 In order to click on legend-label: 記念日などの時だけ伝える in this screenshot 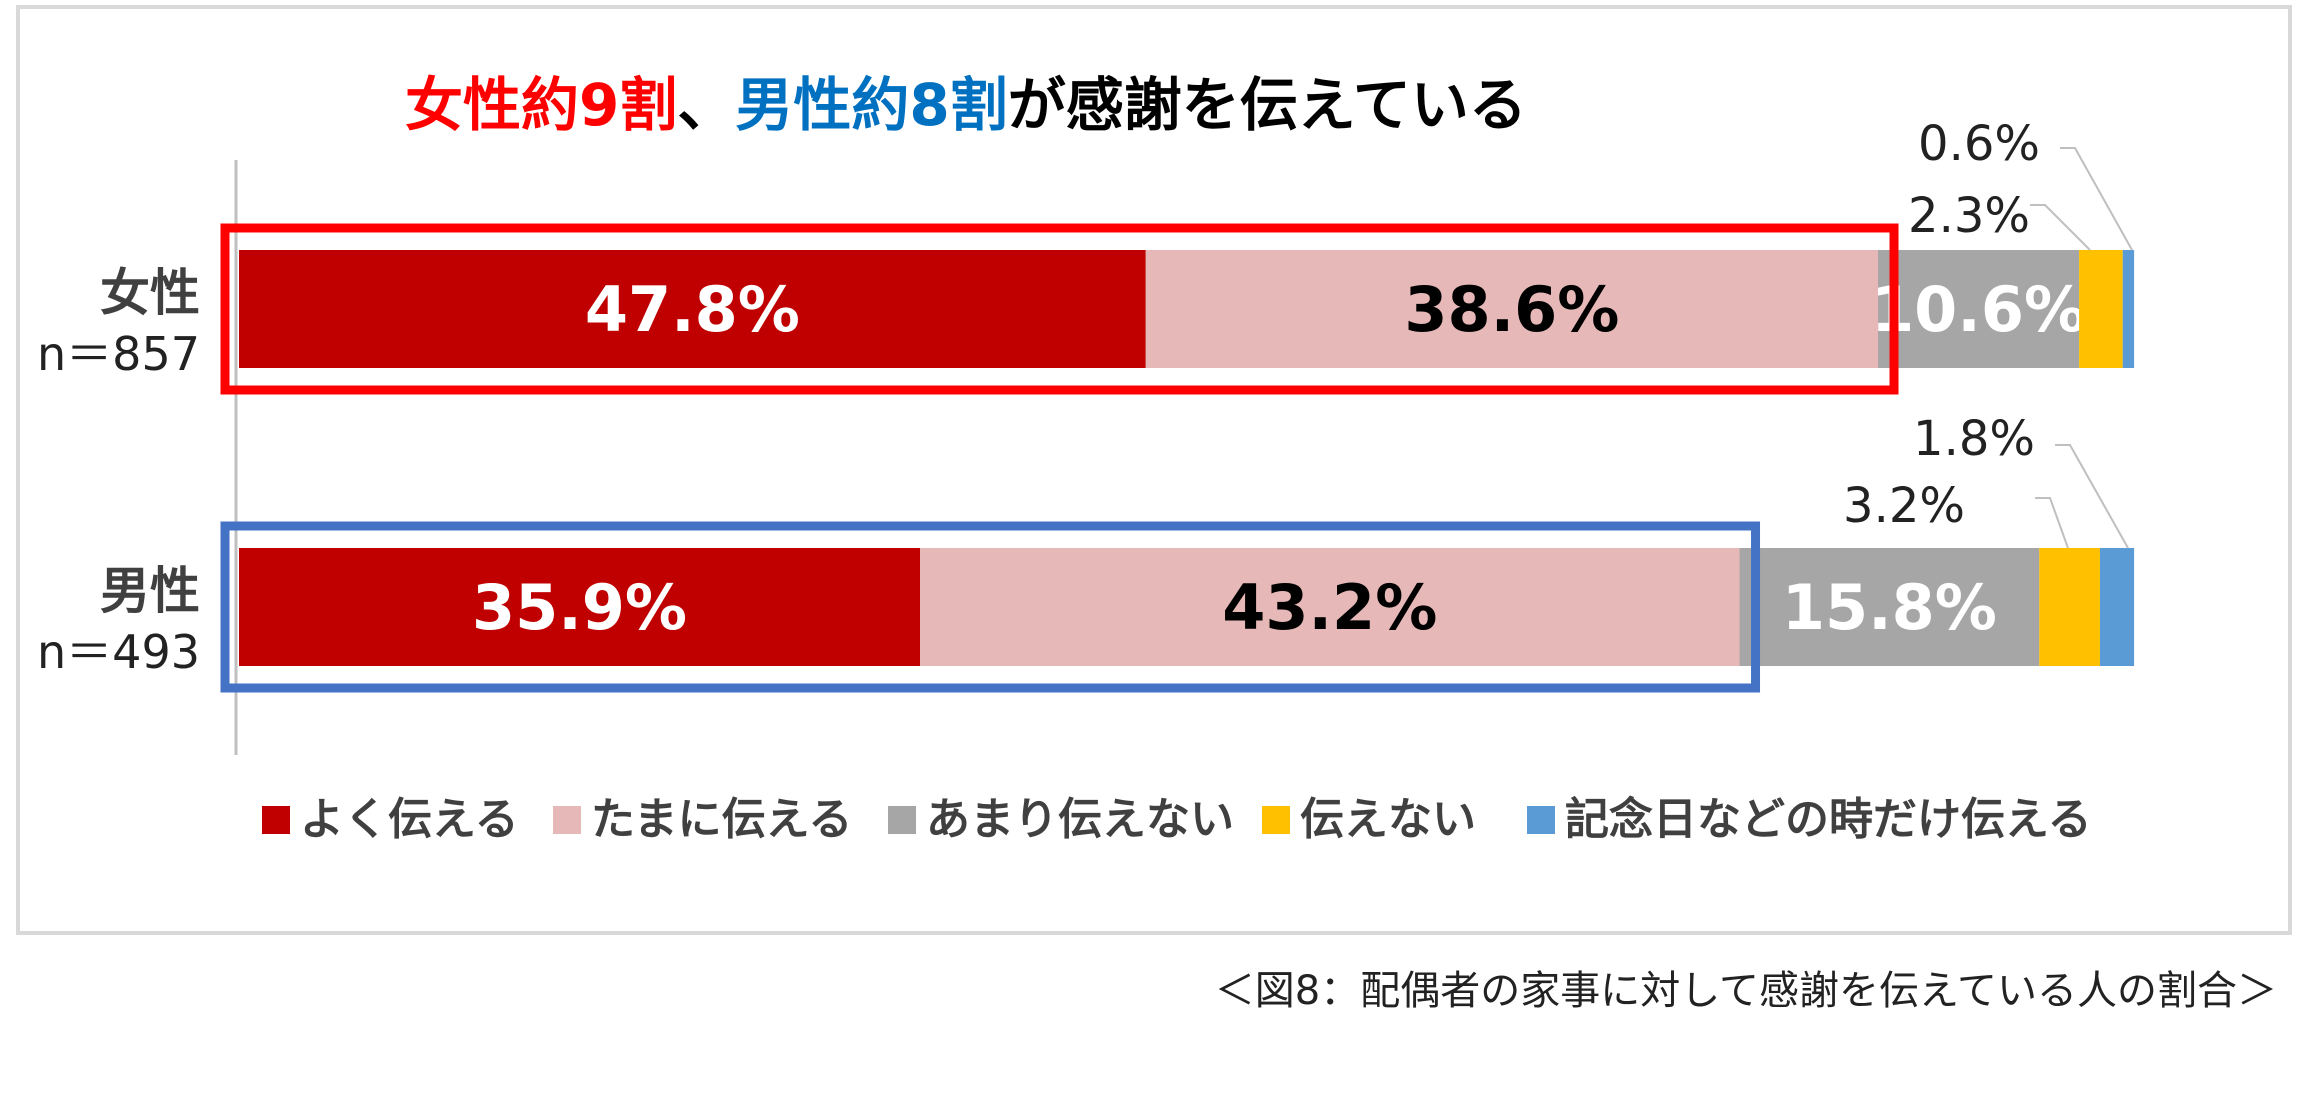, I will do `click(1828, 819)`.